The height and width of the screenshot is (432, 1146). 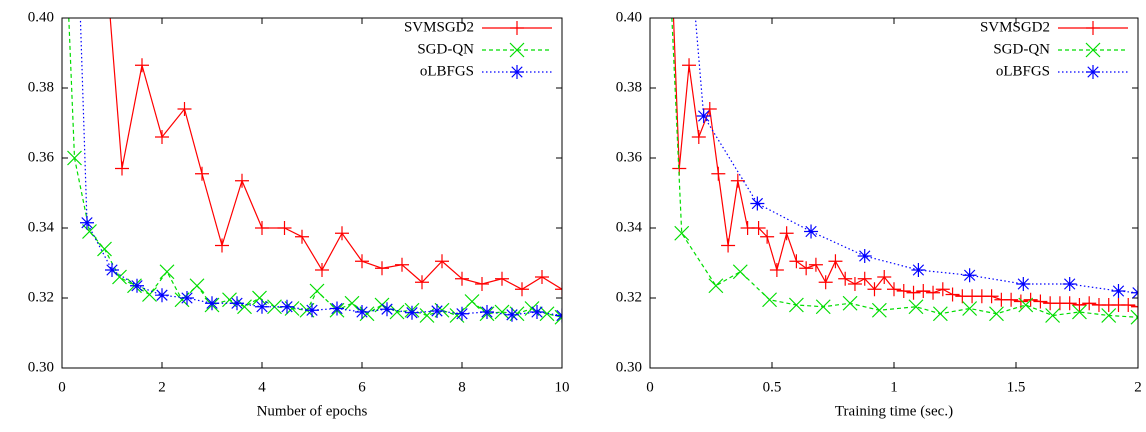 I want to click on legend-label: oLBFGS, so click(x=447, y=71).